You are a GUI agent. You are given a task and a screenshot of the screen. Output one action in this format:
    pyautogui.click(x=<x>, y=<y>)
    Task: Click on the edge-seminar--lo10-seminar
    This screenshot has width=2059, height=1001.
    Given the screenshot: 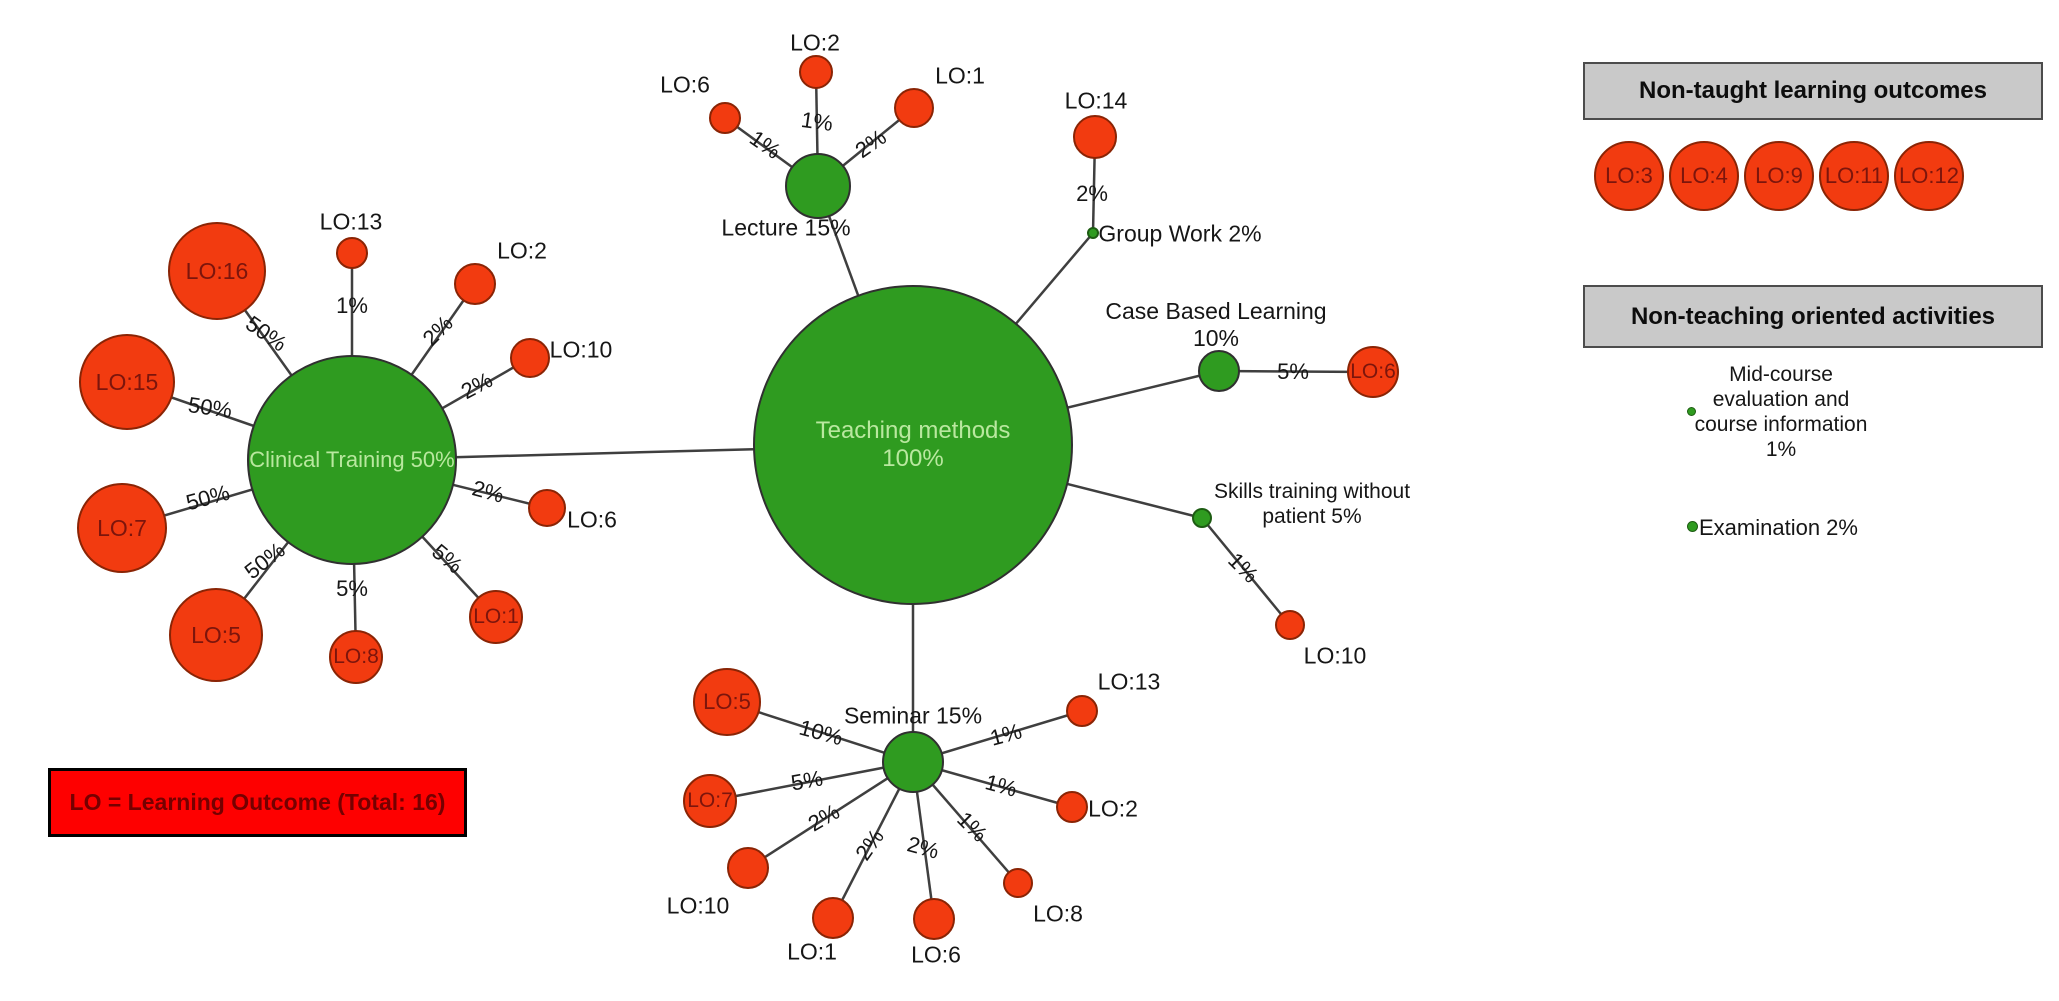 What is the action you would take?
    pyautogui.click(x=830, y=815)
    